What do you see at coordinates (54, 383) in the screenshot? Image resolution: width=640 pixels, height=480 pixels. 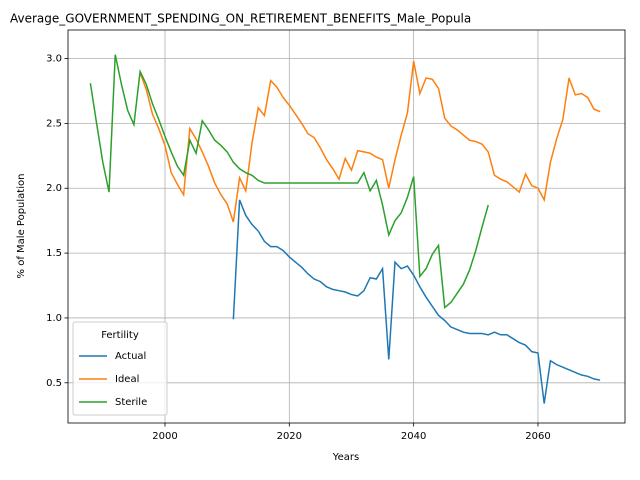 I see `y-tick-label: 0.5` at bounding box center [54, 383].